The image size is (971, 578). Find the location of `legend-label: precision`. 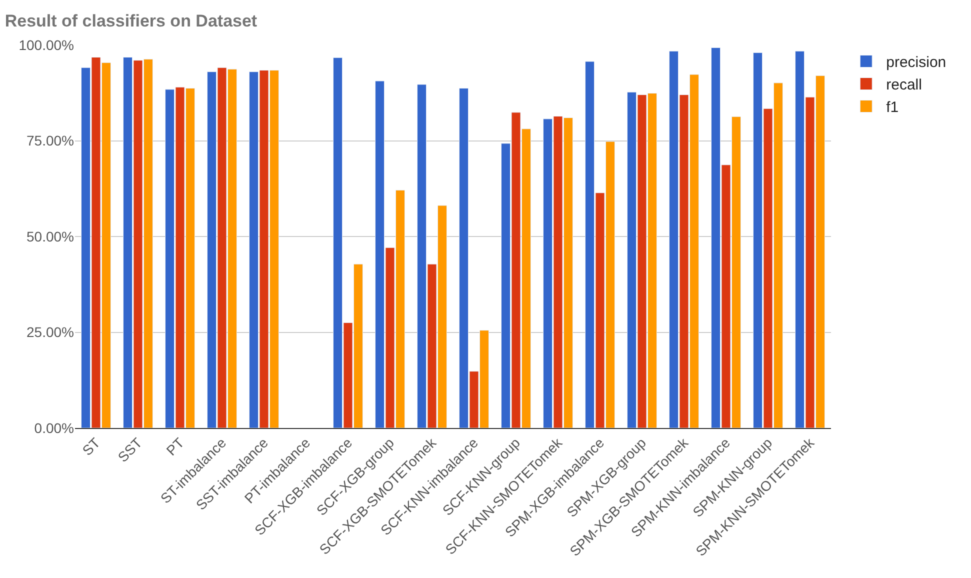

legend-label: precision is located at coordinates (916, 63).